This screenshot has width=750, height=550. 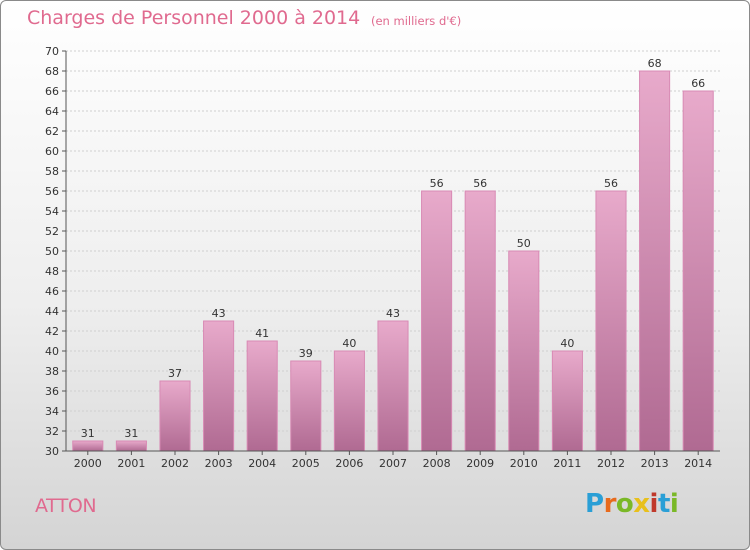 What do you see at coordinates (131, 433) in the screenshot?
I see `value-label-2001: 31` at bounding box center [131, 433].